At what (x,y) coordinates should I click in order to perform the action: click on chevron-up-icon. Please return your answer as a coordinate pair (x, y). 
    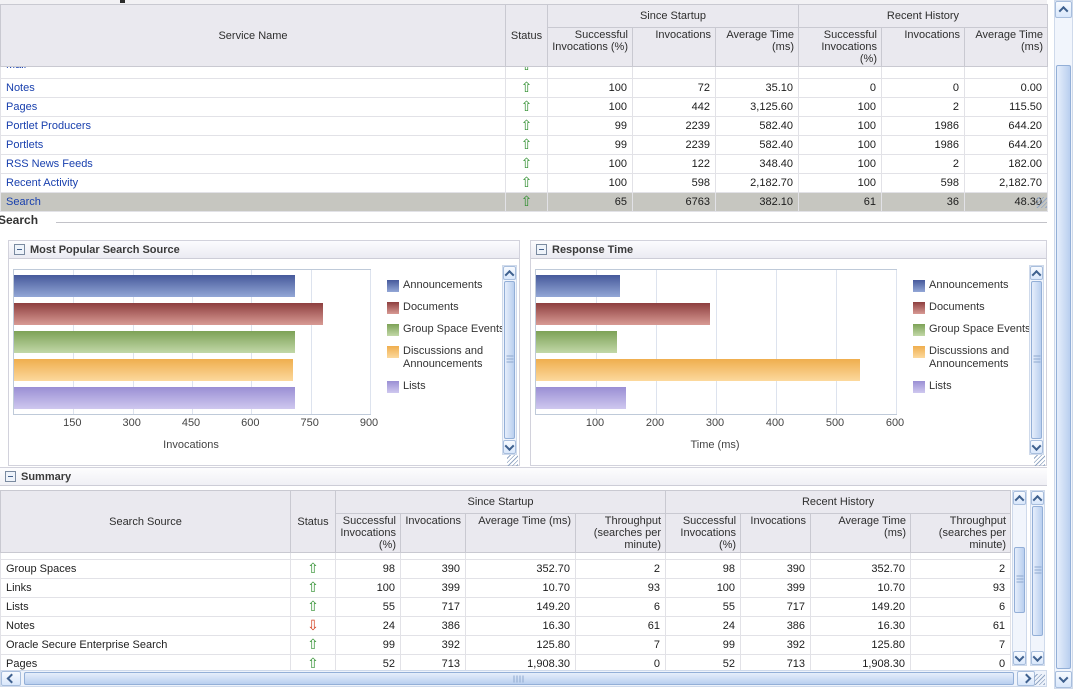
    Looking at the image, I should click on (1036, 274).